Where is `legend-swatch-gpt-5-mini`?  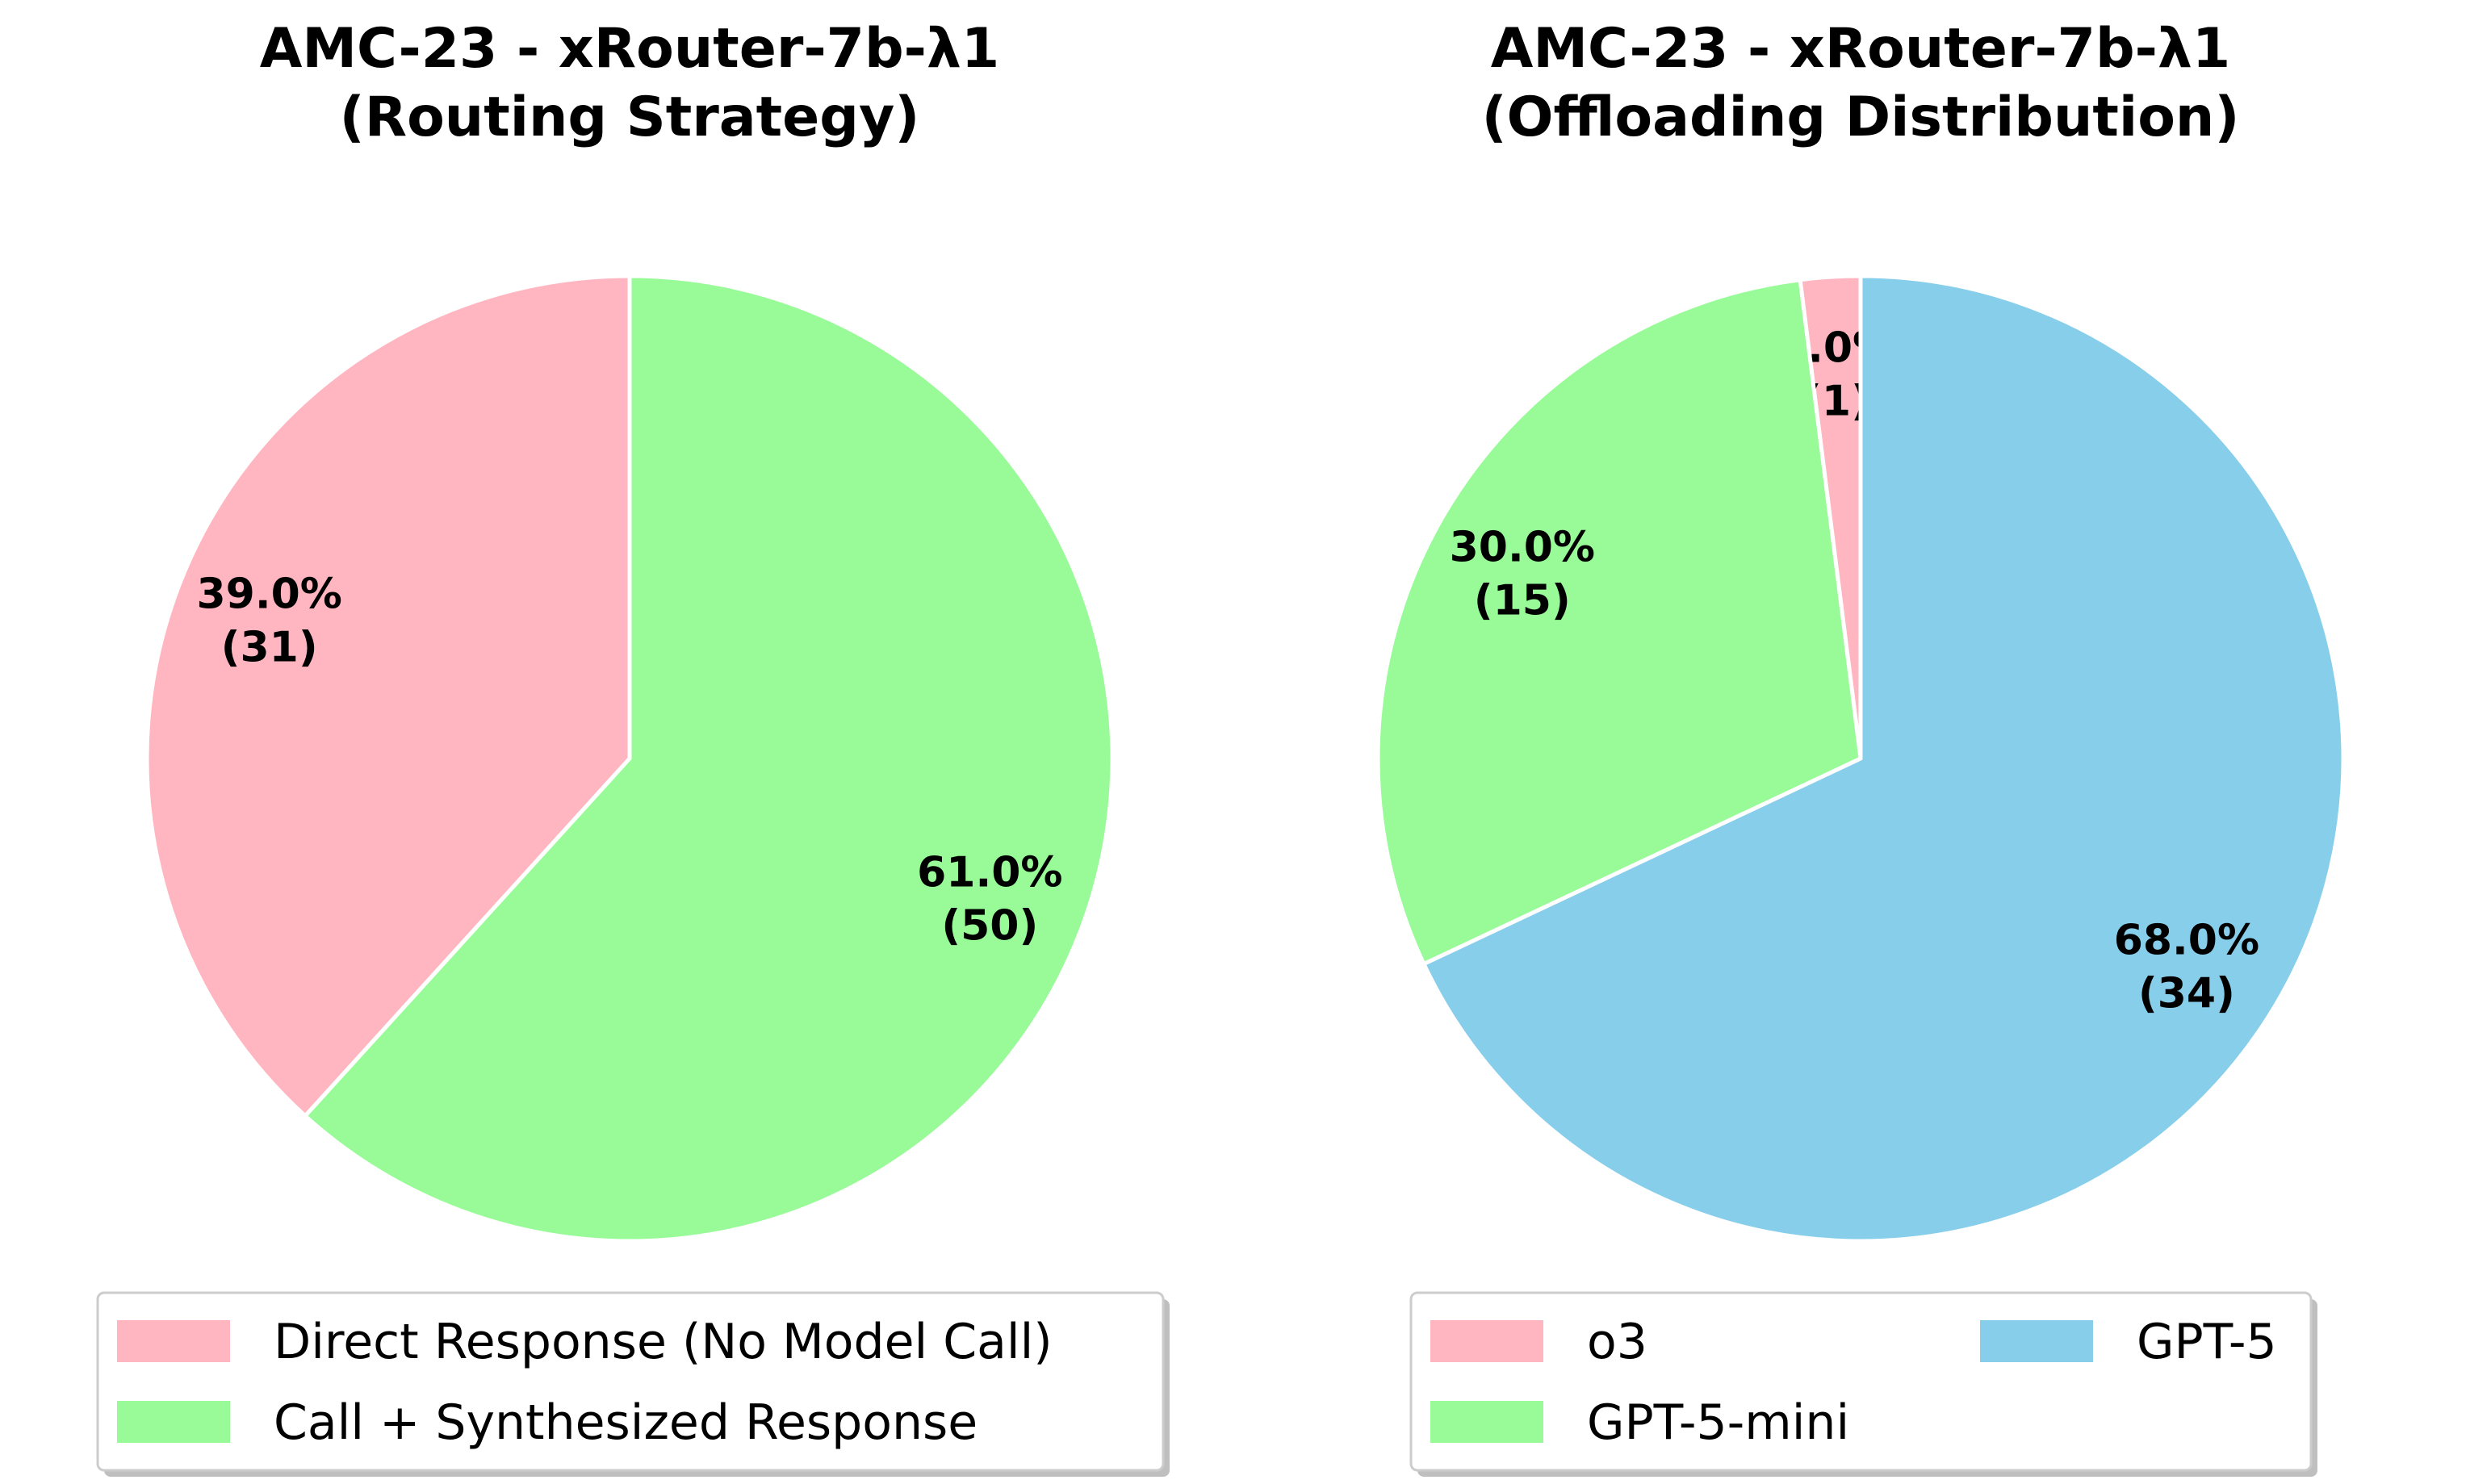
legend-swatch-gpt-5-mini is located at coordinates (1486, 1422).